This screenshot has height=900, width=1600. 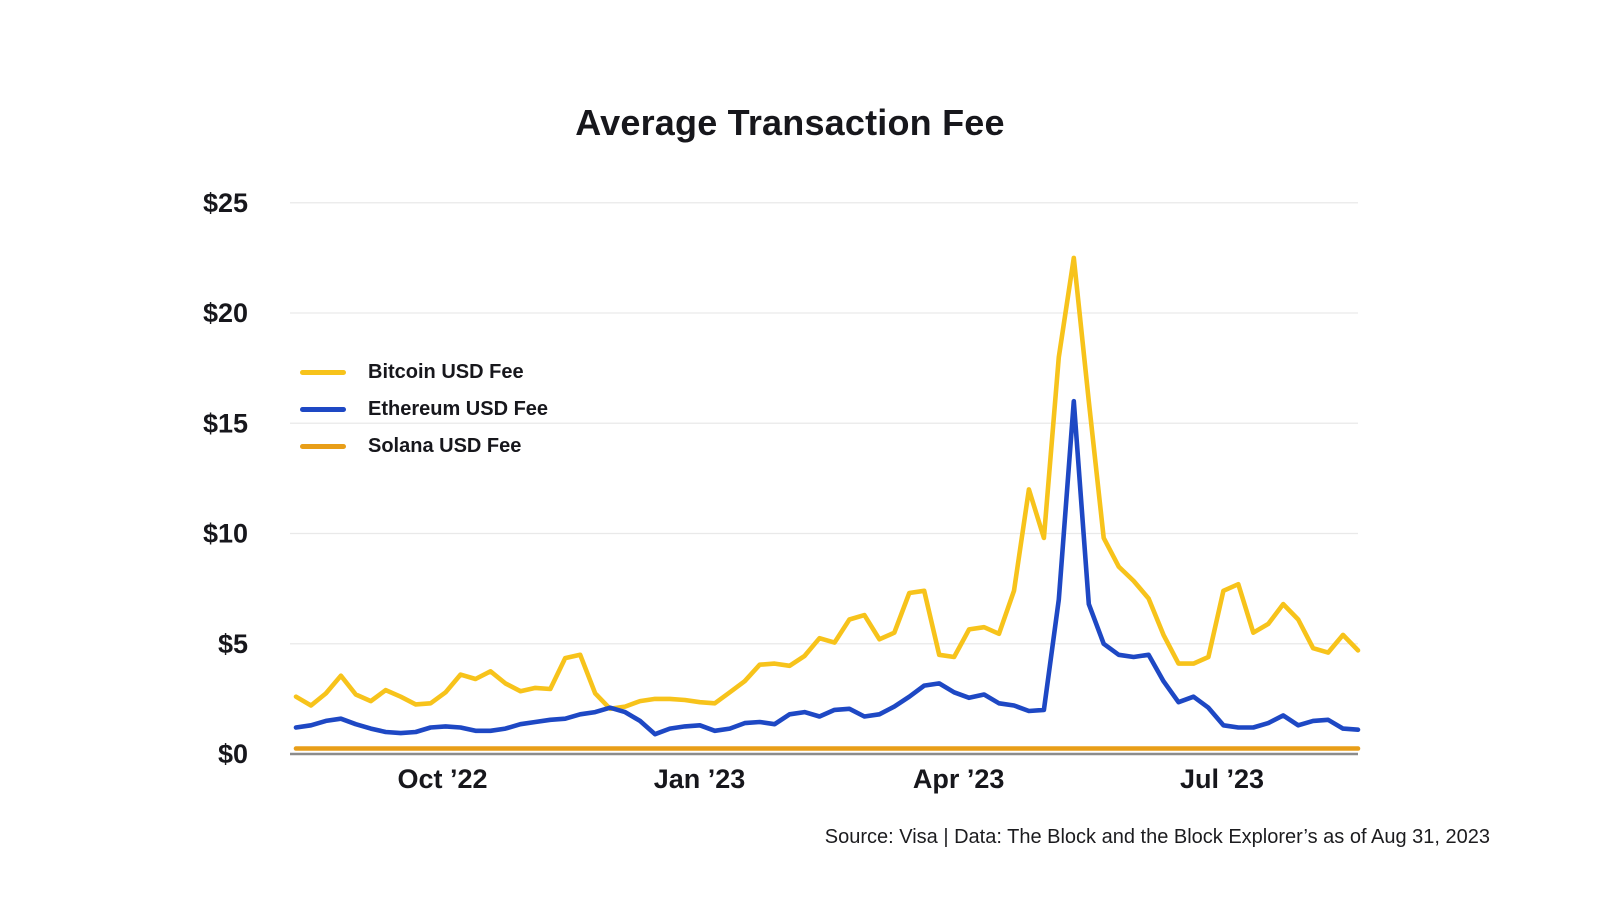 What do you see at coordinates (790, 122) in the screenshot?
I see `chart-title: Average Transaction Fee` at bounding box center [790, 122].